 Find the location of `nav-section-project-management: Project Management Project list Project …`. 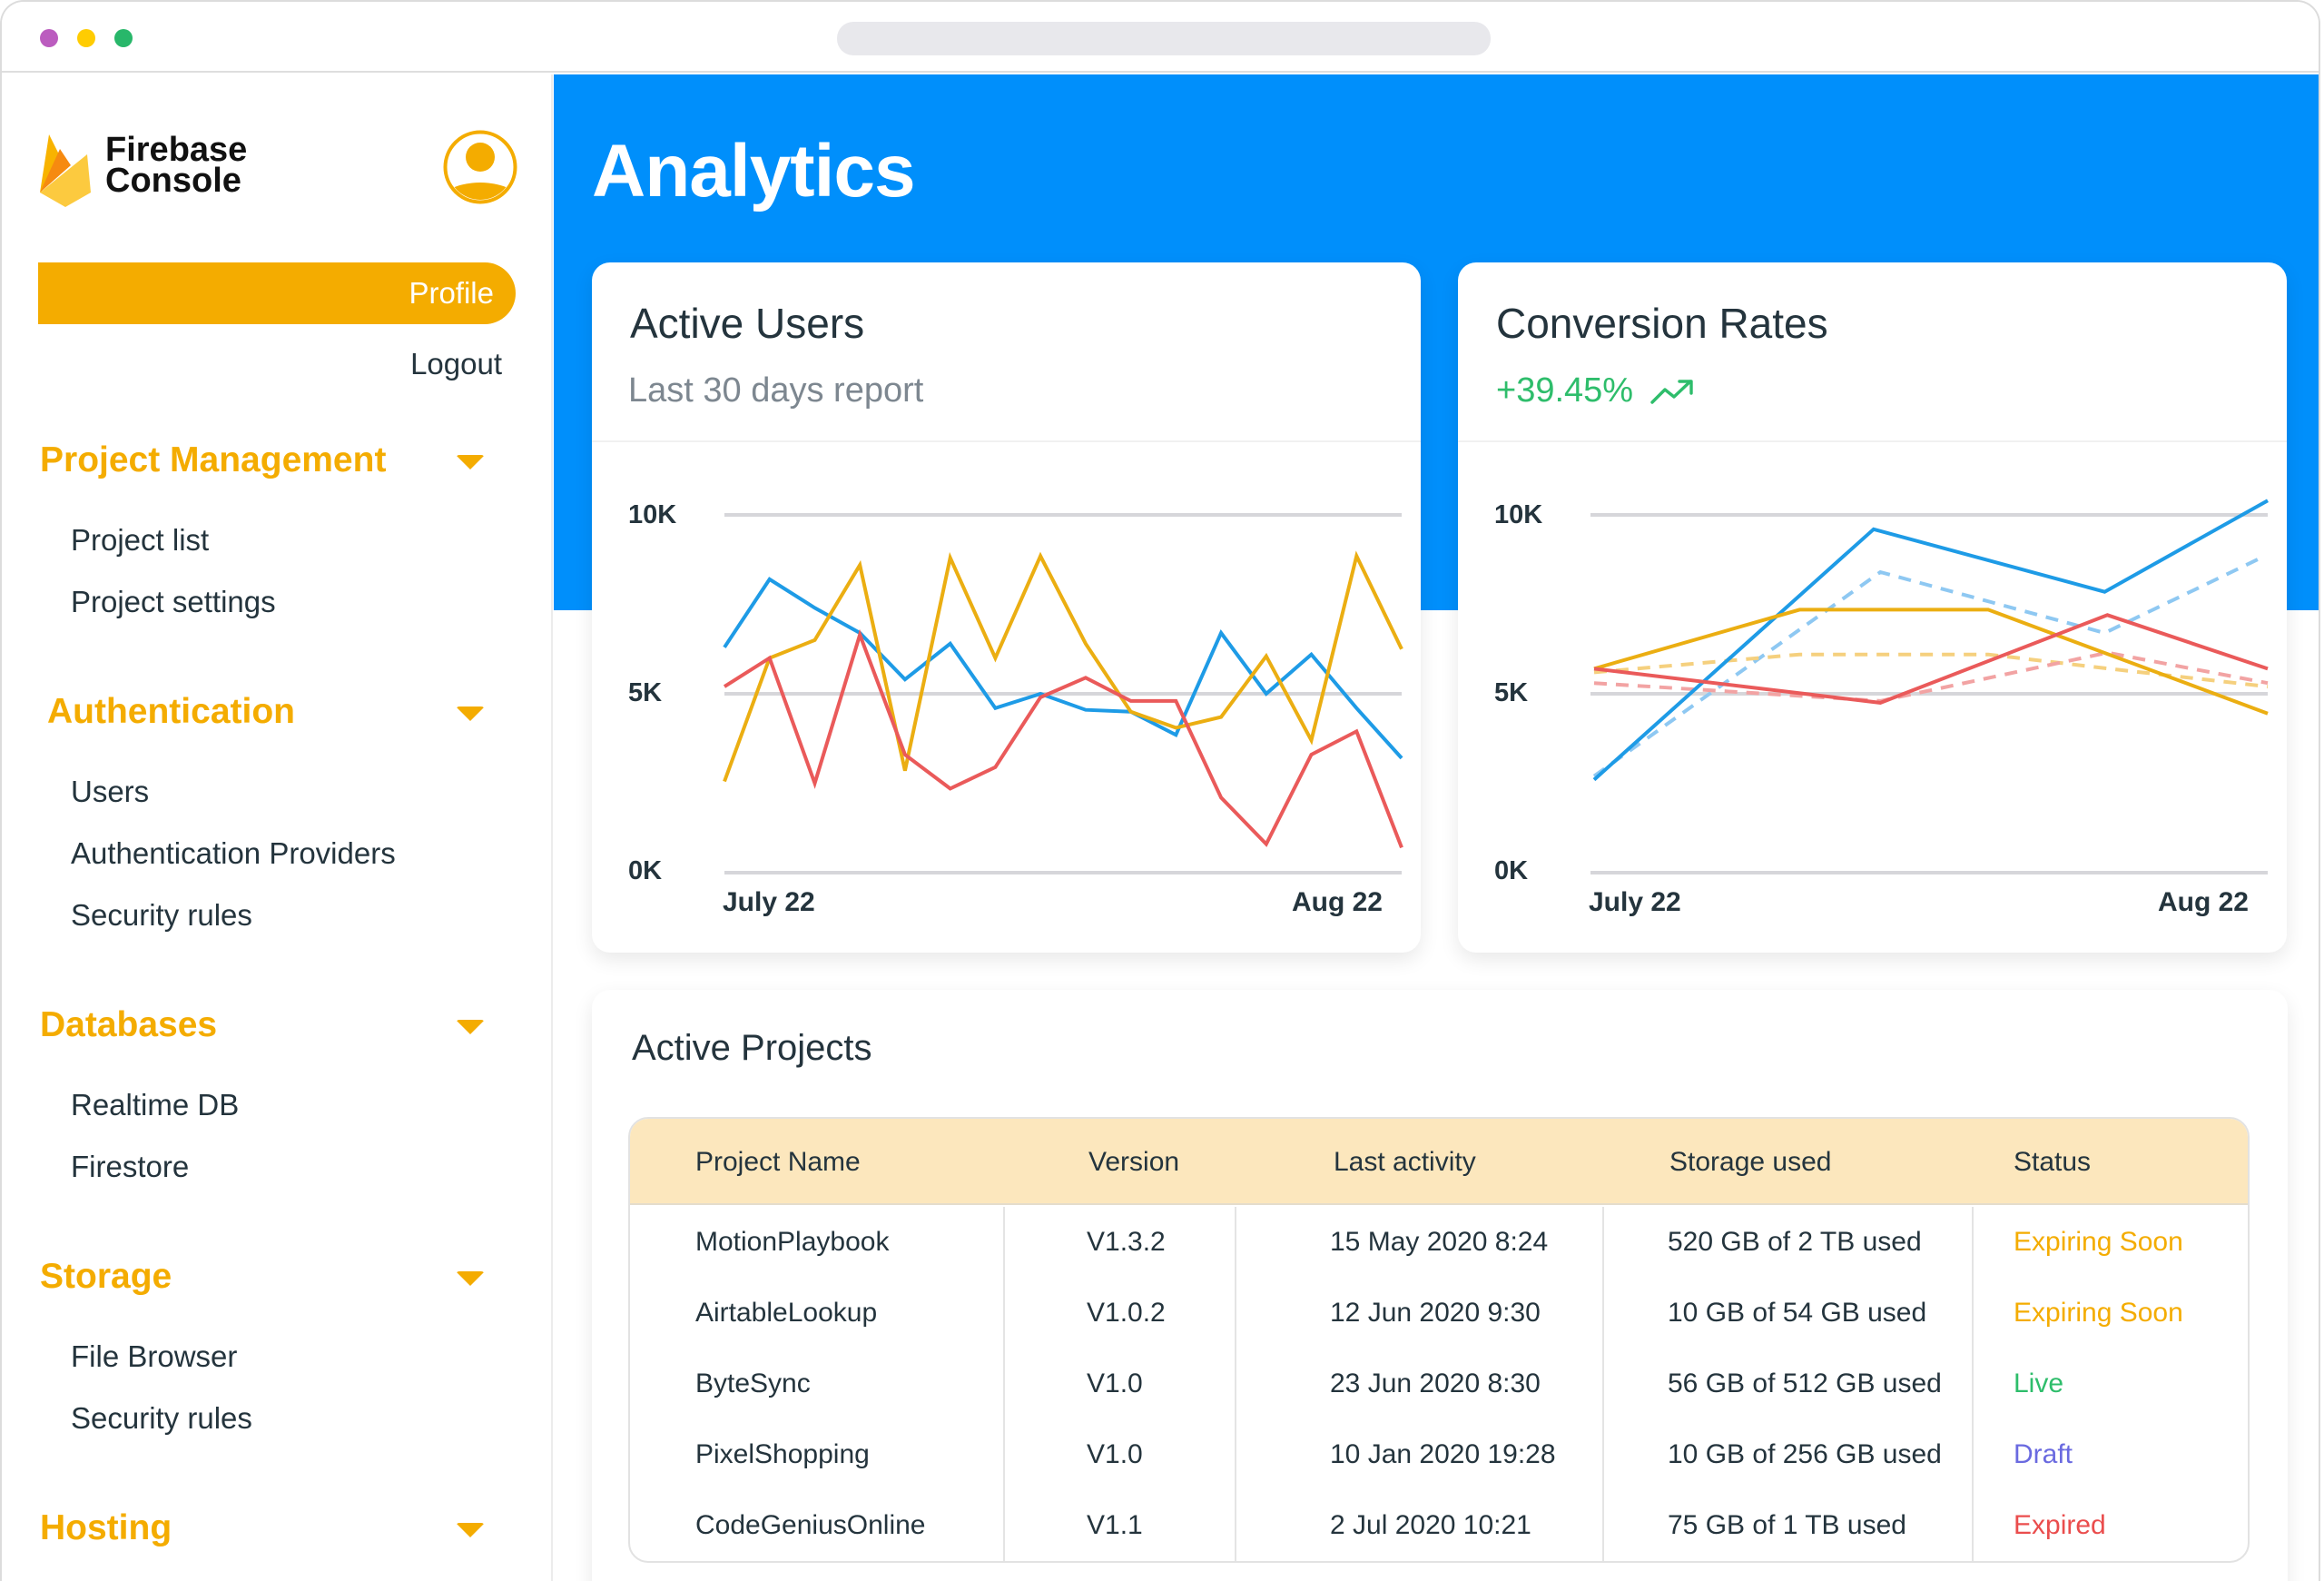

nav-section-project-management: Project Management Project list Project … is located at coordinates (277, 533).